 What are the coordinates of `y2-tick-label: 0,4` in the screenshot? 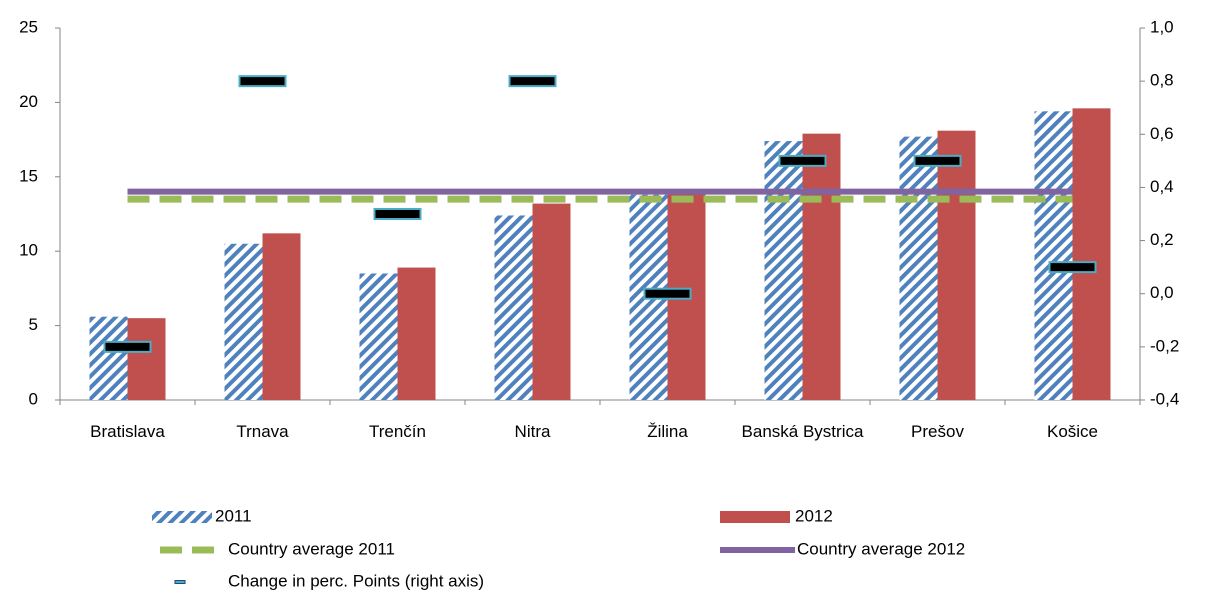 It's located at (1162, 186).